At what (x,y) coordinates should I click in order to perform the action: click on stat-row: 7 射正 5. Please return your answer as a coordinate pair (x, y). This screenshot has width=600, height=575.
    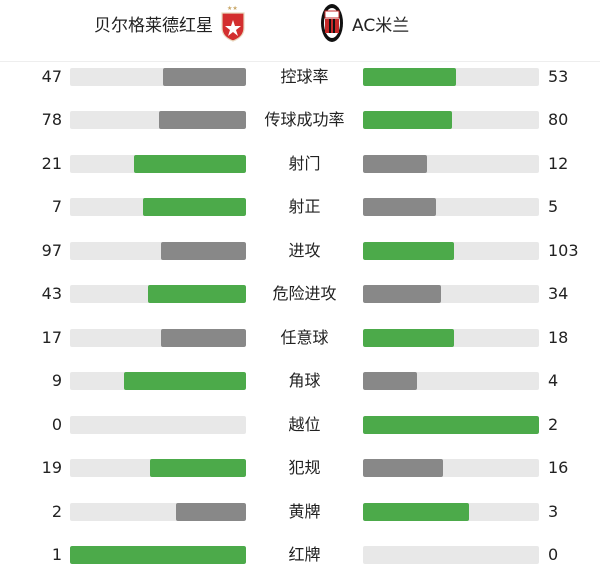
    Looking at the image, I should click on (300, 207).